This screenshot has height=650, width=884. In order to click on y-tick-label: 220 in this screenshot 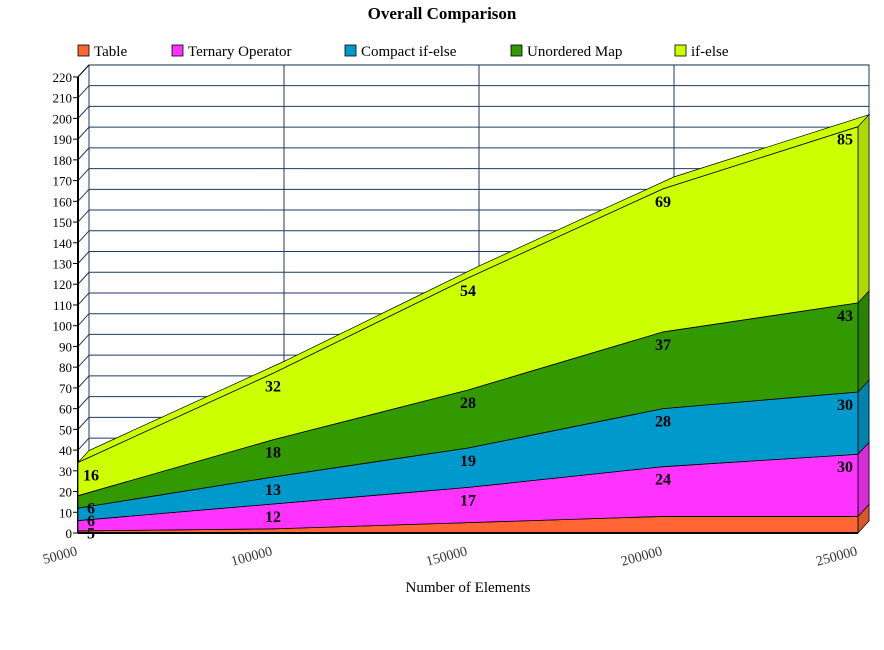, I will do `click(63, 77)`.